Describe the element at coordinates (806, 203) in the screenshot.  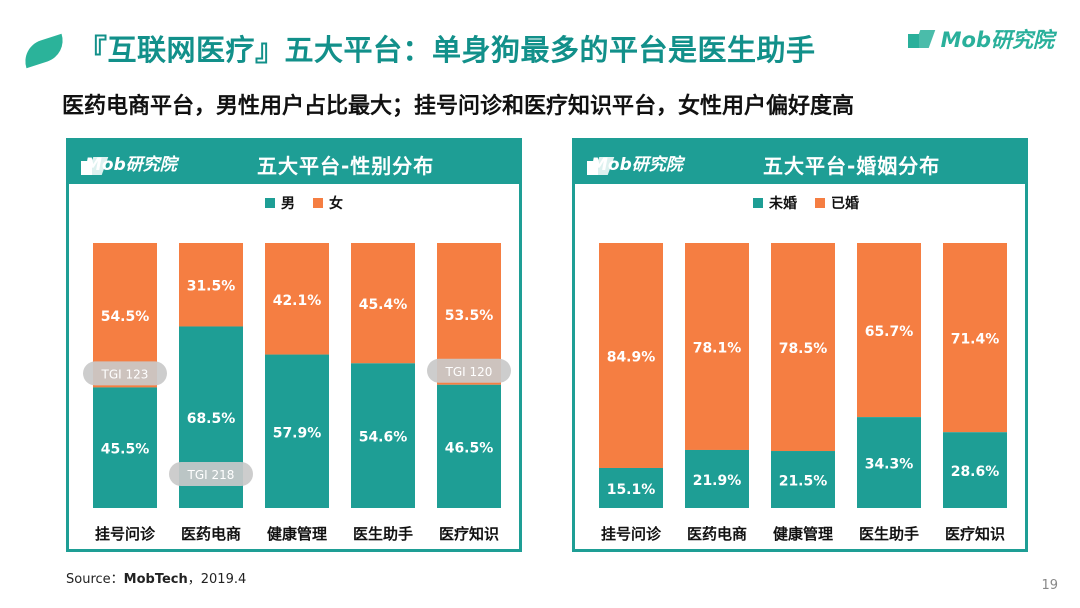
I see `chart-legend: 未婚 已婚` at that location.